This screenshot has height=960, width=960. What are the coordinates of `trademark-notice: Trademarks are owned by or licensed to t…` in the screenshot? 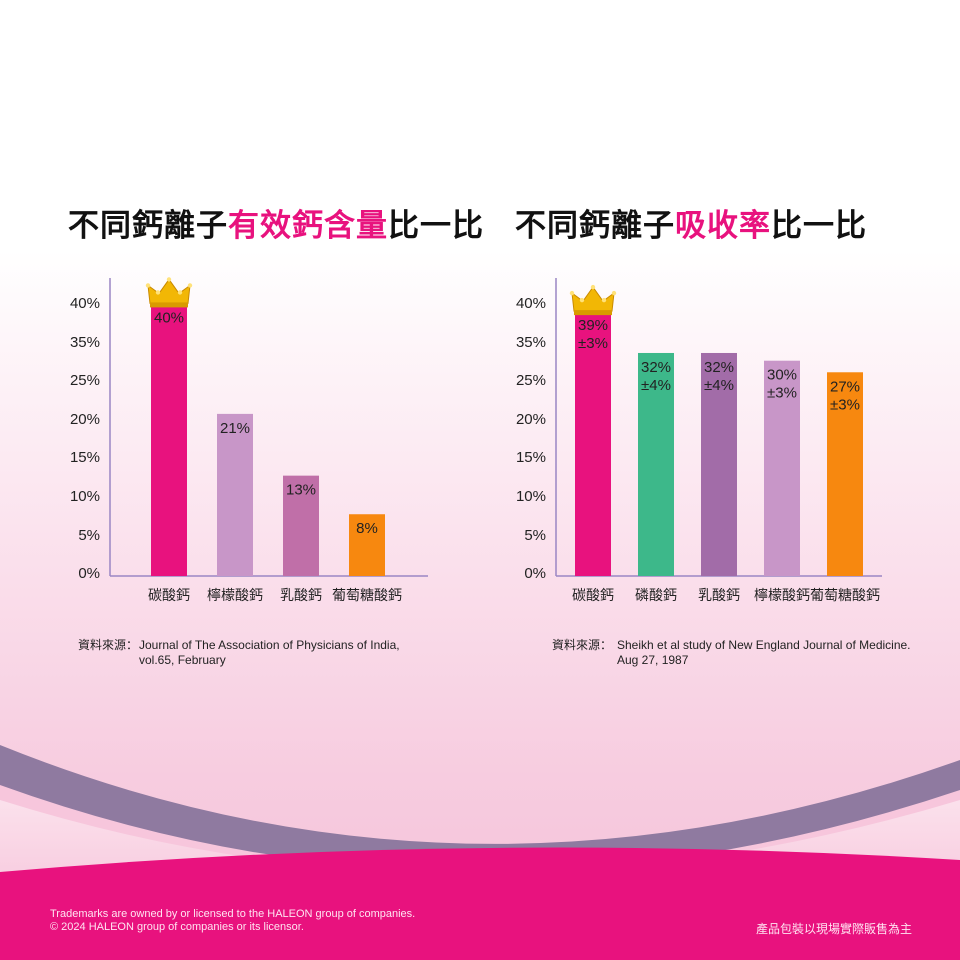 It's located at (233, 920).